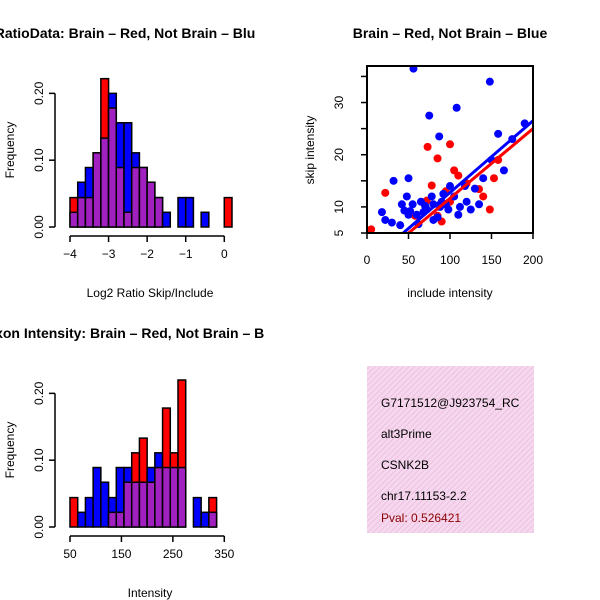 This screenshot has height=600, width=600. What do you see at coordinates (109, 254) in the screenshot?
I see `x-tick-label: −3` at bounding box center [109, 254].